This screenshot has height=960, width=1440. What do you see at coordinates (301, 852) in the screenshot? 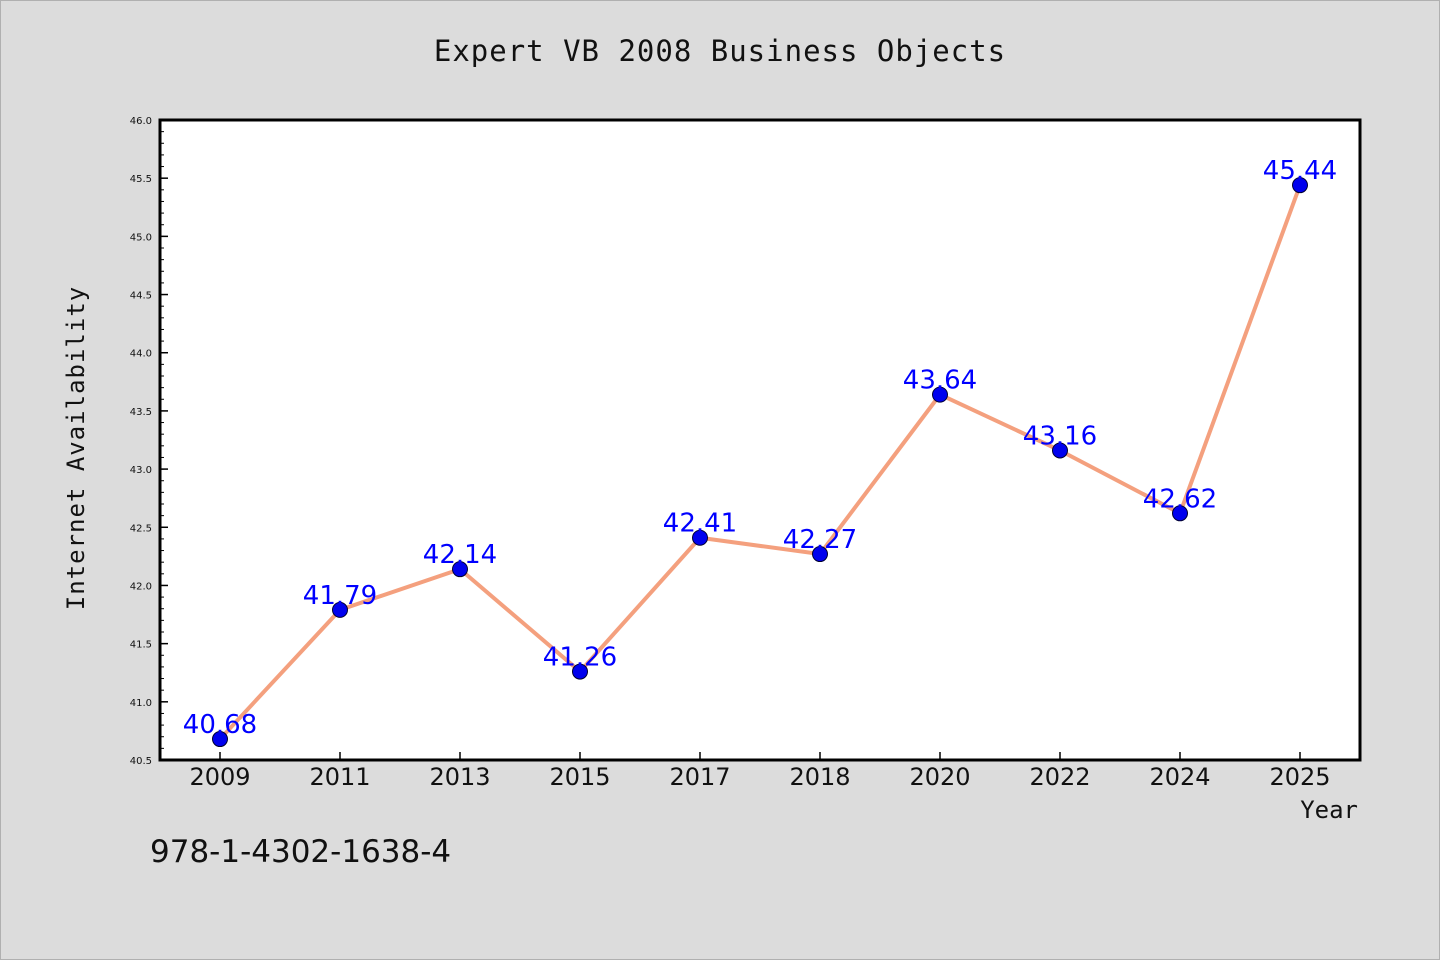
I see `isbn-footnote: 978-1-4302-1638-4` at bounding box center [301, 852].